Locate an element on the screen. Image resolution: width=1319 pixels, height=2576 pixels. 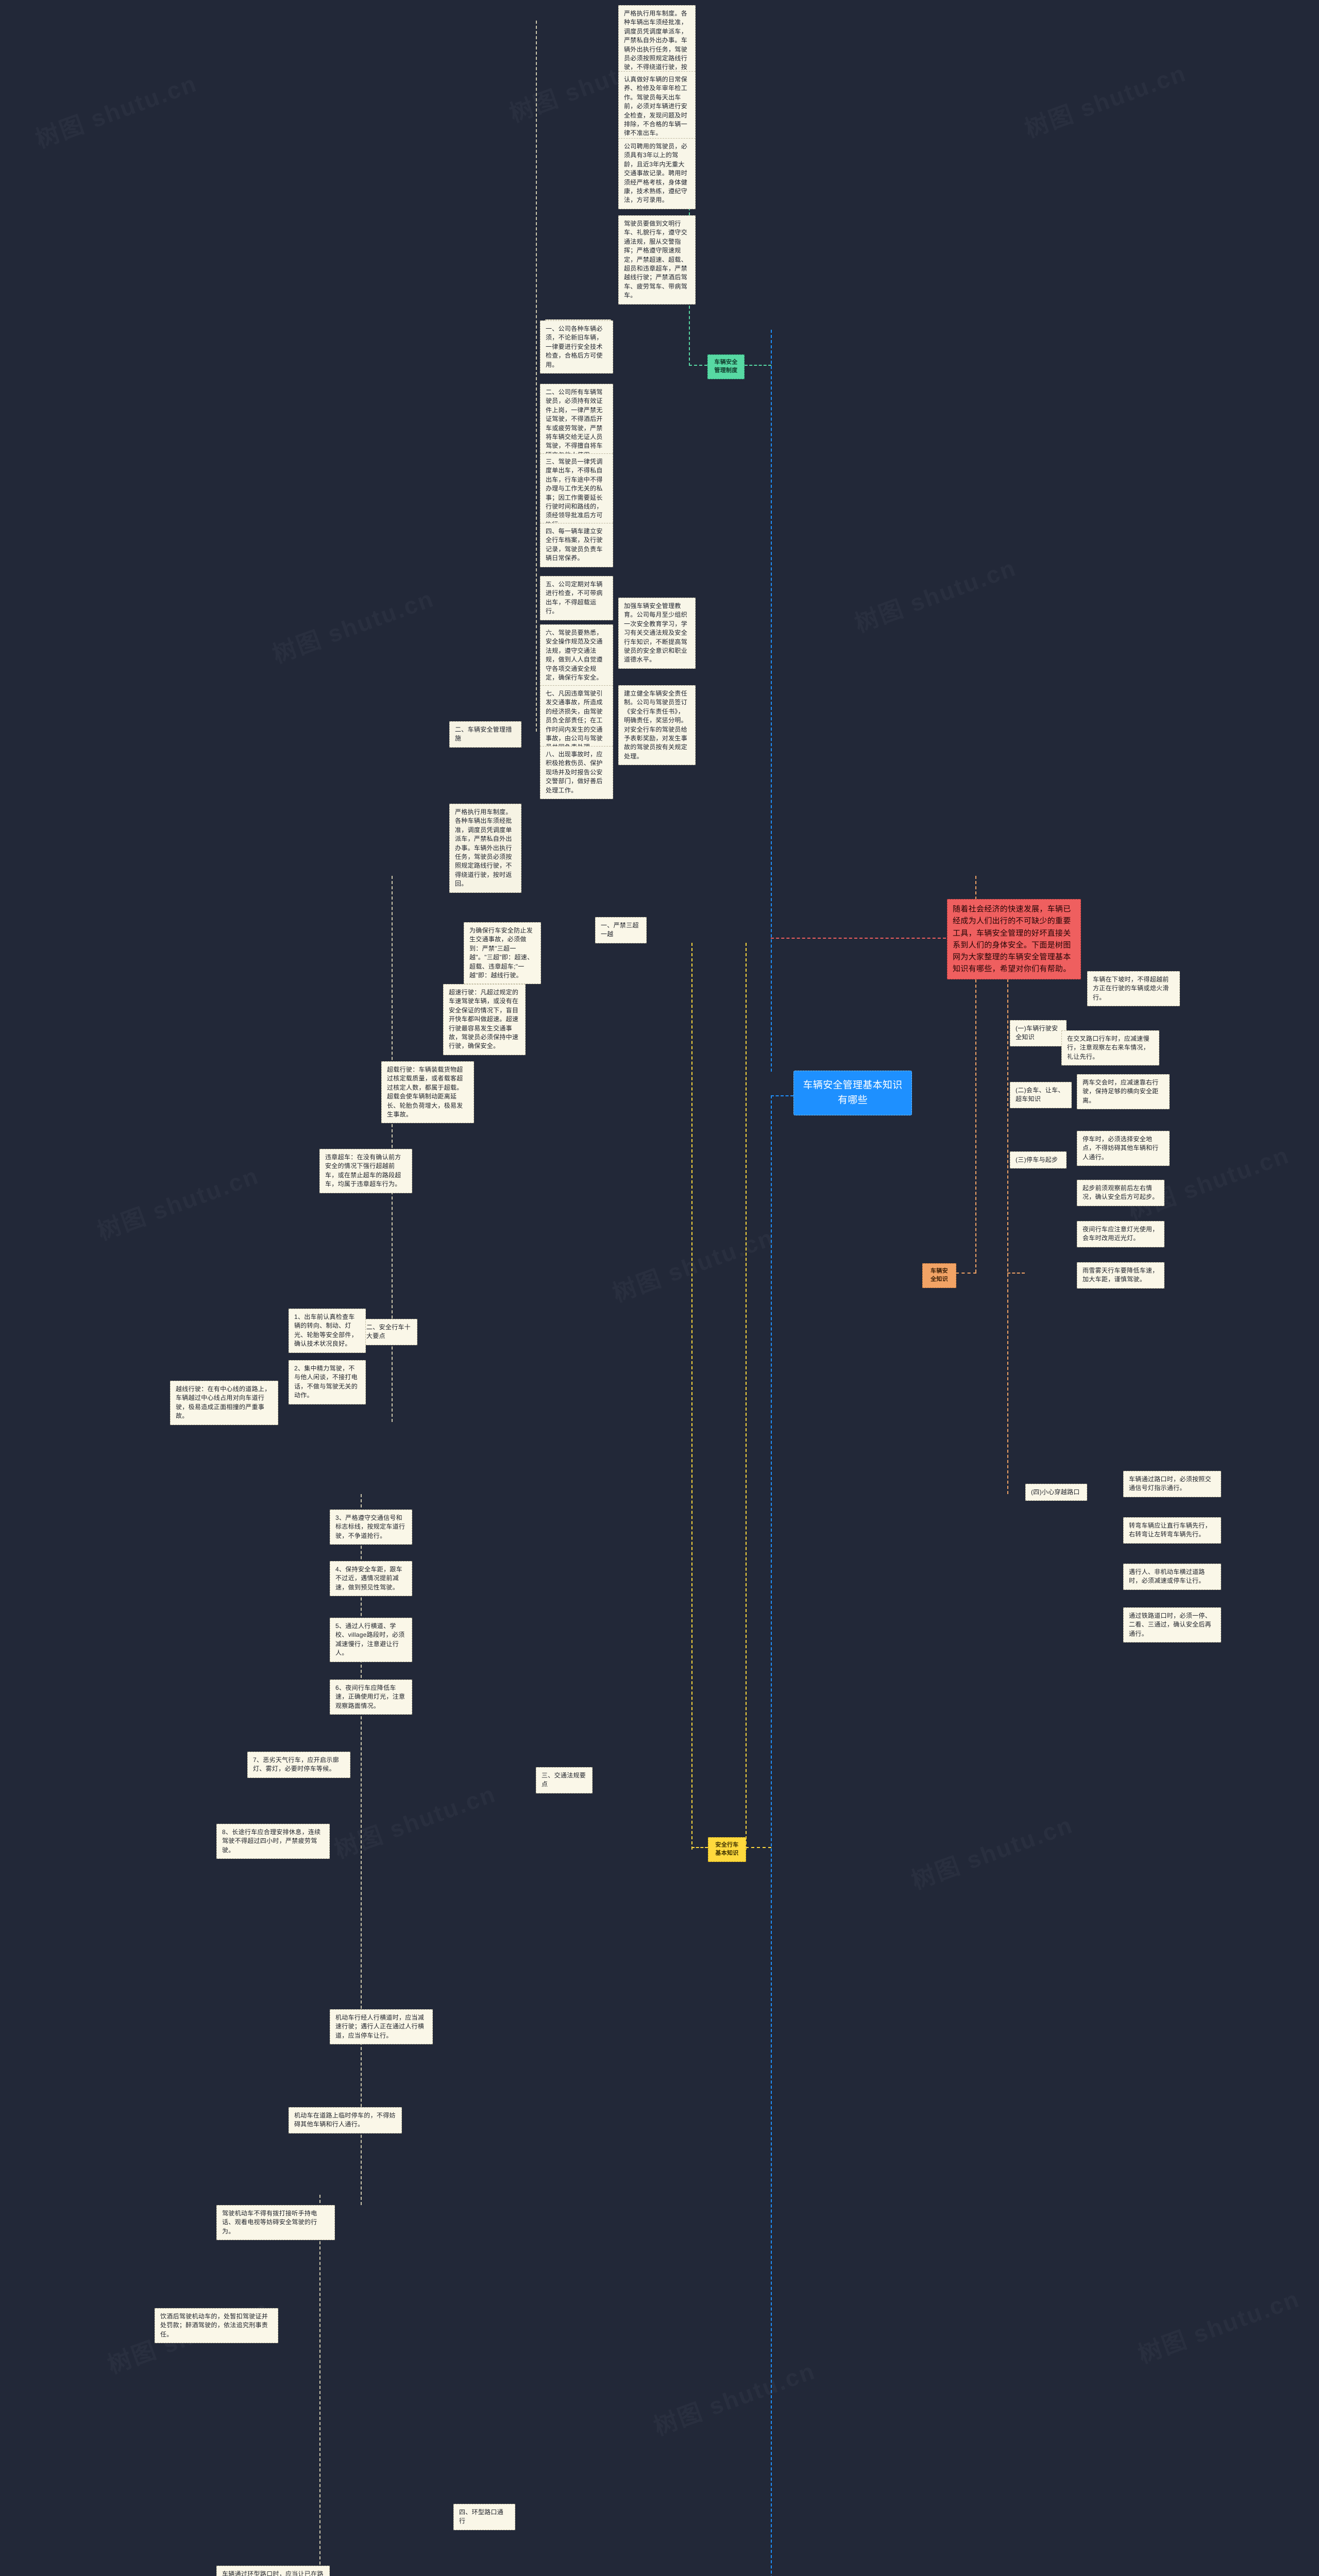
group-label-knowledge-0: (一)车辆行驶安全知识 is located at coordinates (1038, 1033).